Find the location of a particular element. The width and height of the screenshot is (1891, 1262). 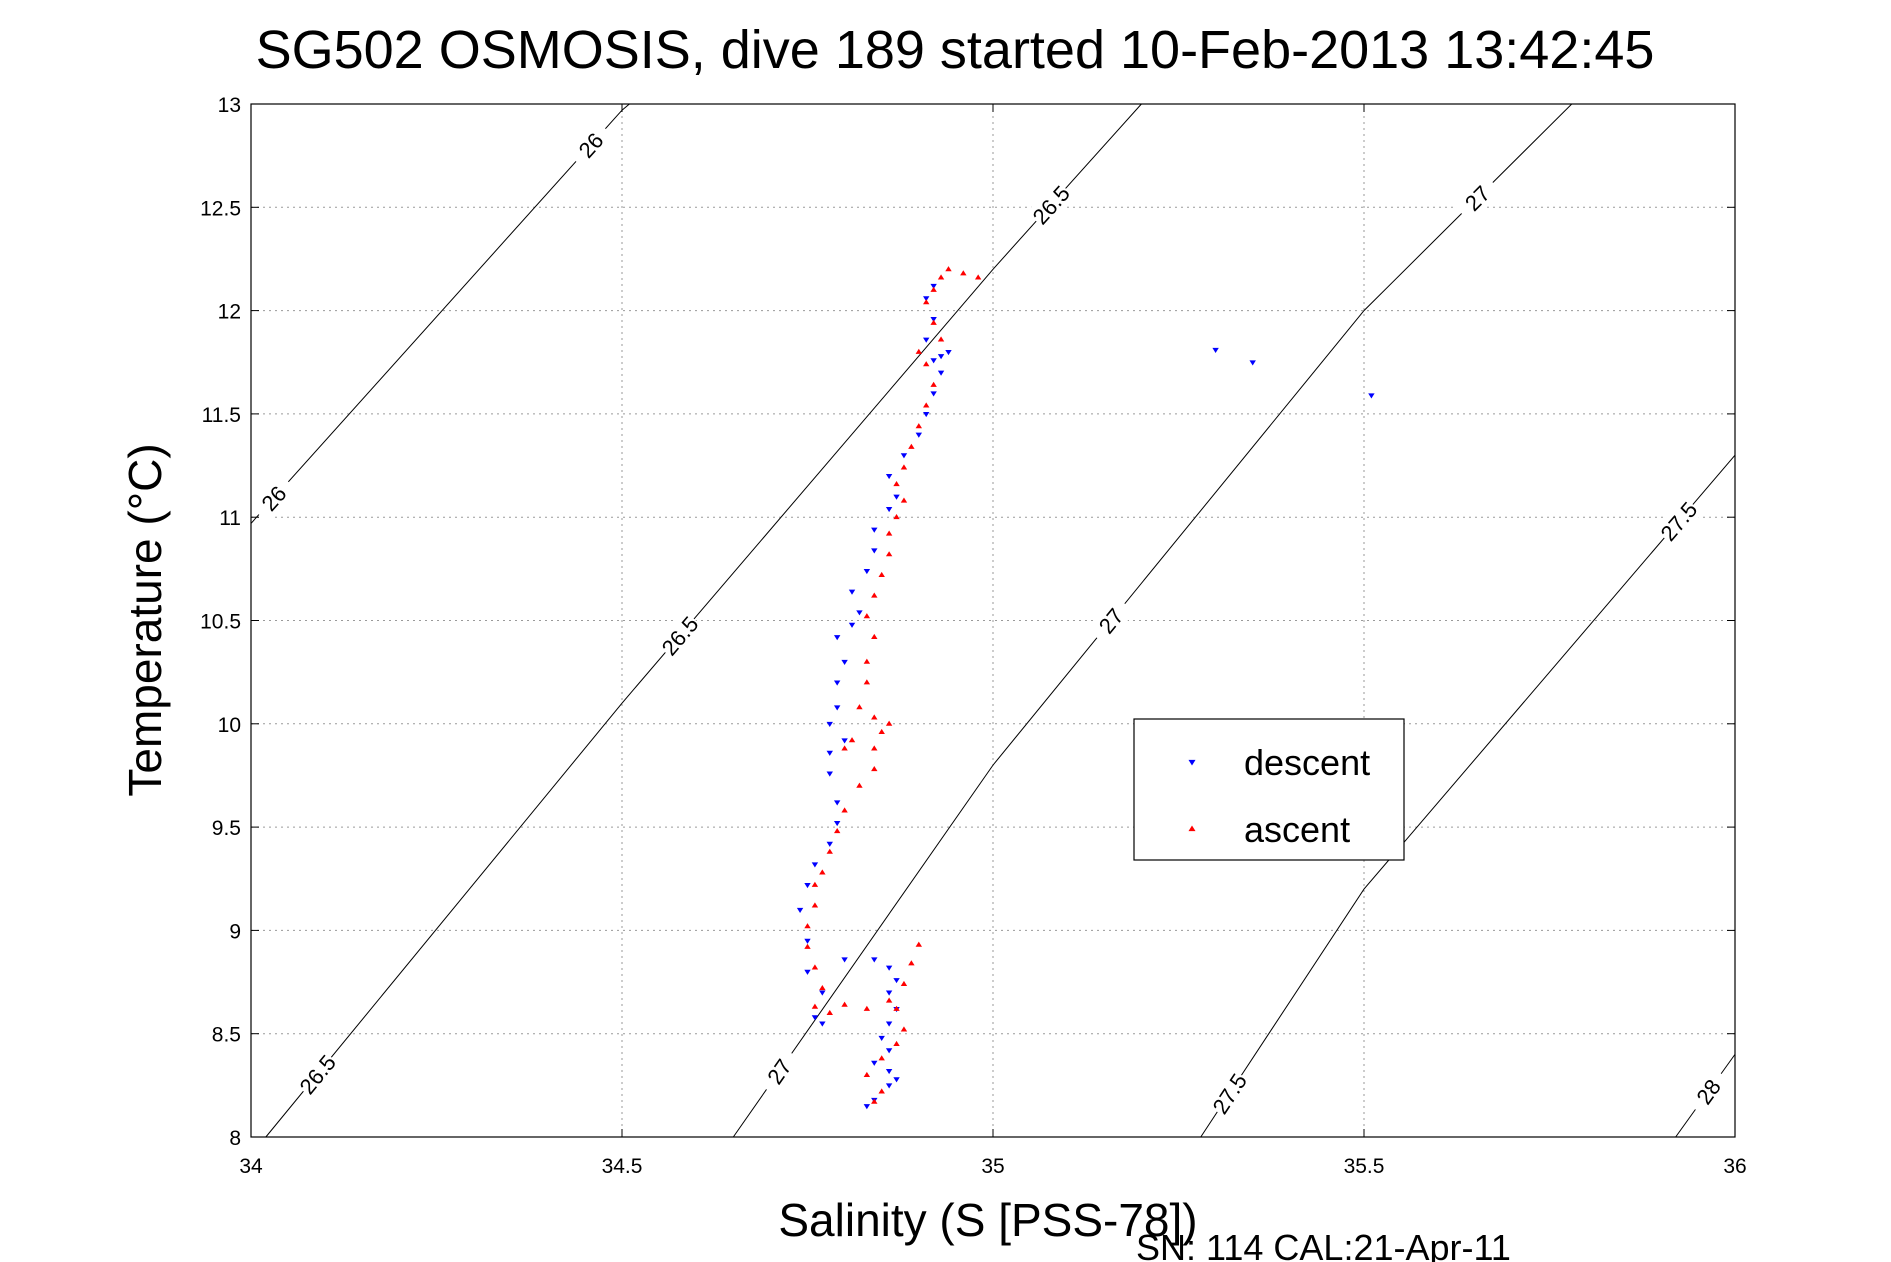

contour-label: 27.5 is located at coordinates (1679, 521).